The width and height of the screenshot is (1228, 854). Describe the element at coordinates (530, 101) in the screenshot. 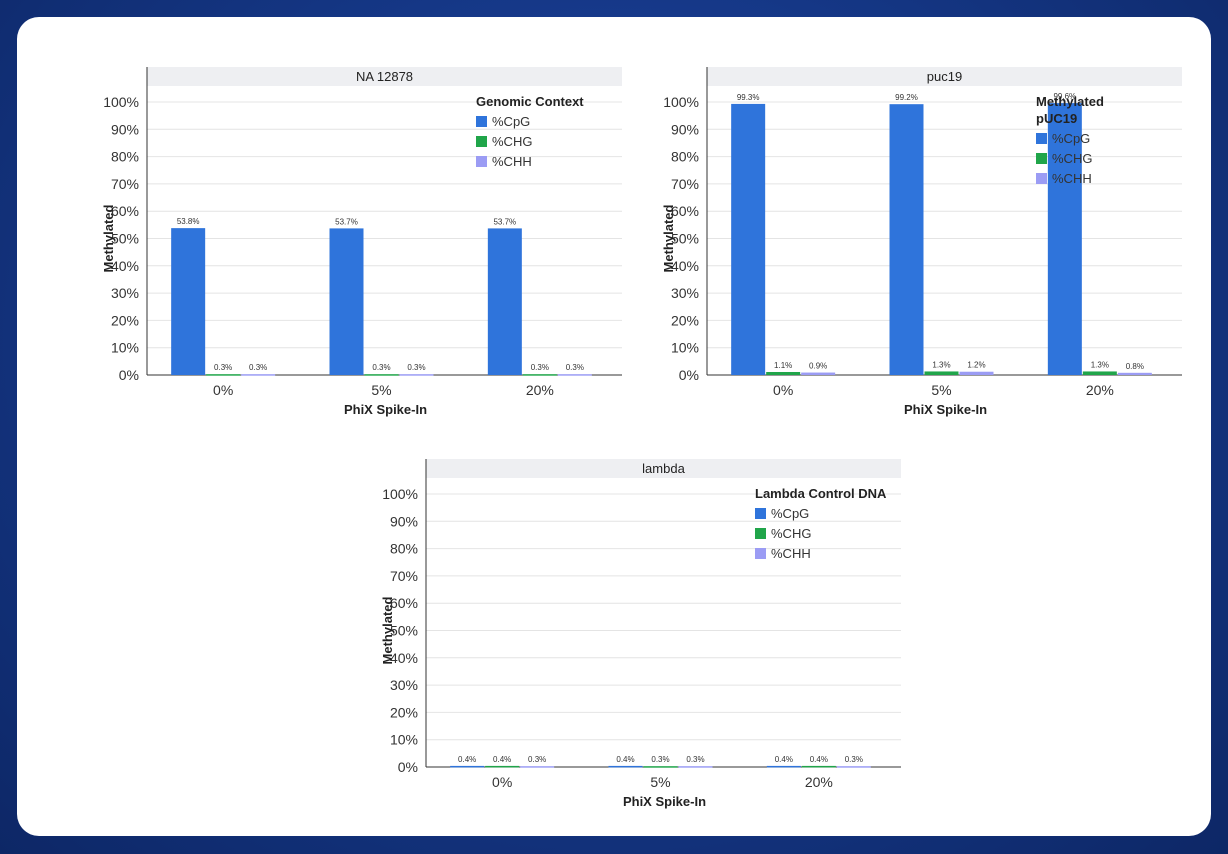

I see `legend-title: Genomic Context` at that location.